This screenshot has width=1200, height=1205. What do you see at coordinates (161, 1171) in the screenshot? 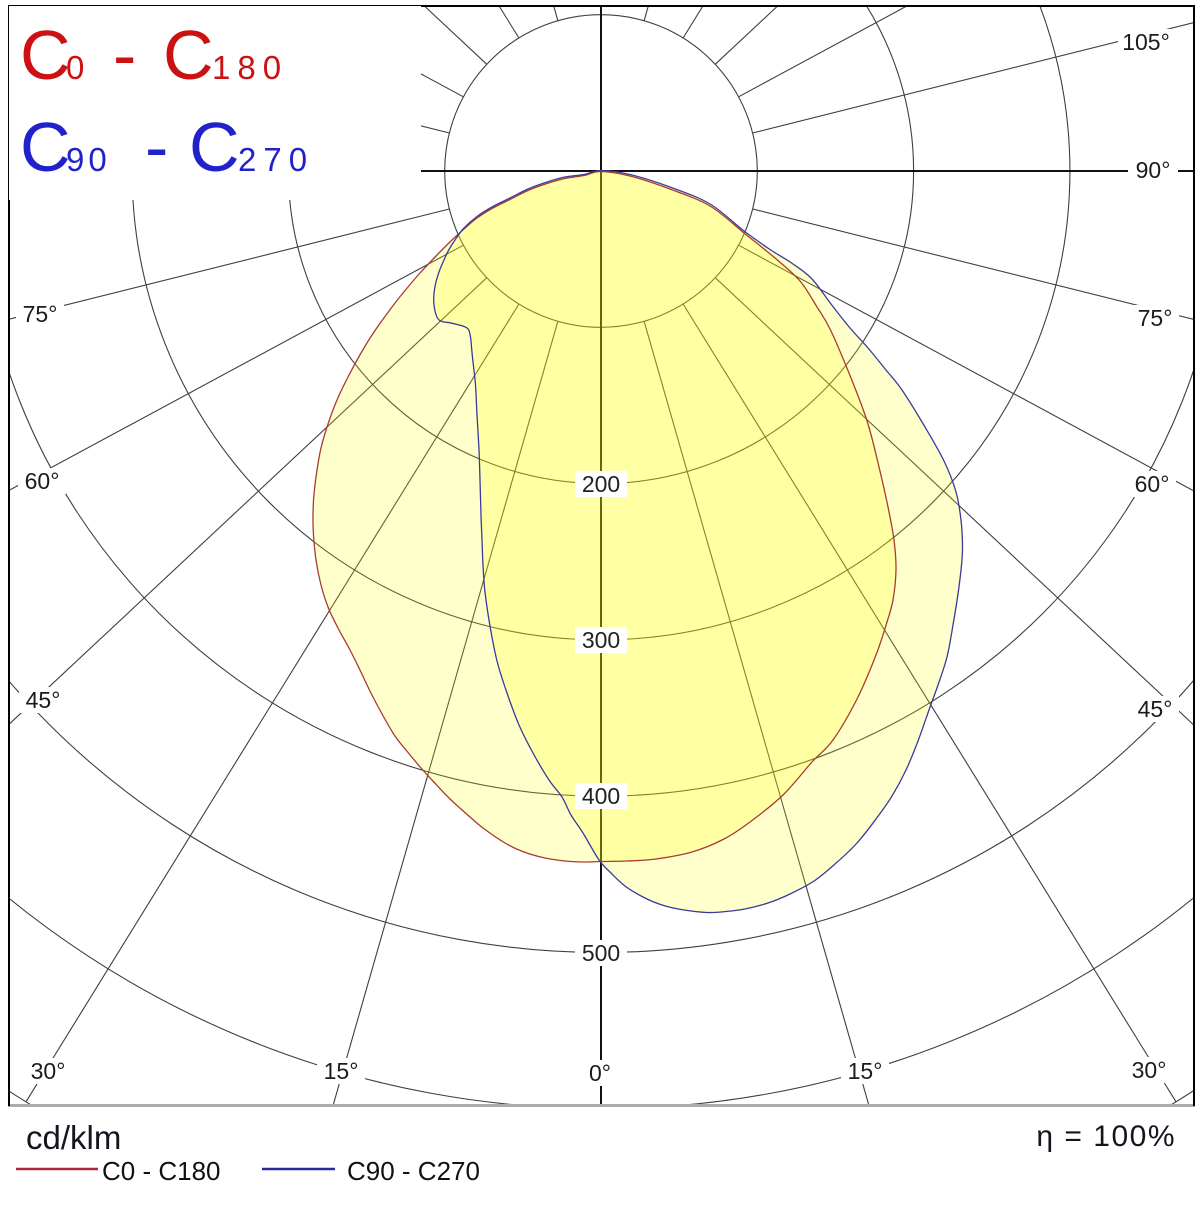
I see `svg-text: C0 - C180` at bounding box center [161, 1171].